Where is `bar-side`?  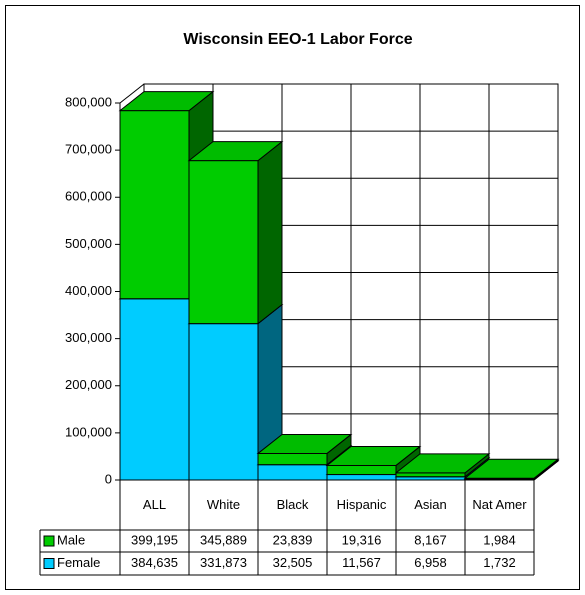 bar-side is located at coordinates (270, 232).